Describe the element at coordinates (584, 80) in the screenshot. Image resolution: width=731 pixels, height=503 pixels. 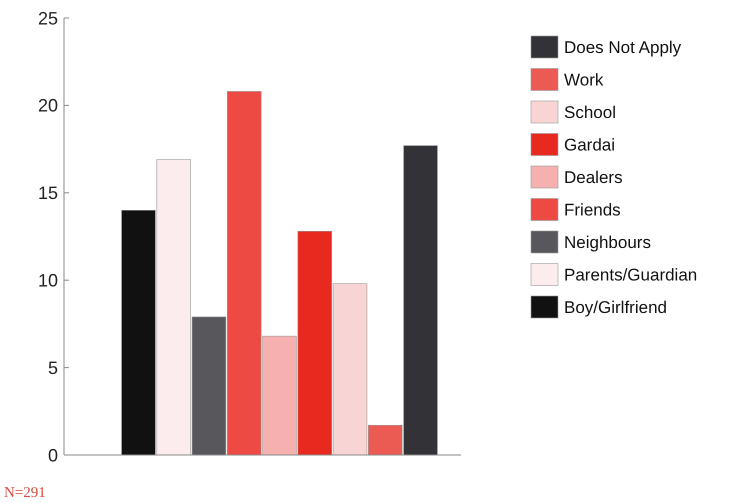
I see `legend-label: Work` at that location.